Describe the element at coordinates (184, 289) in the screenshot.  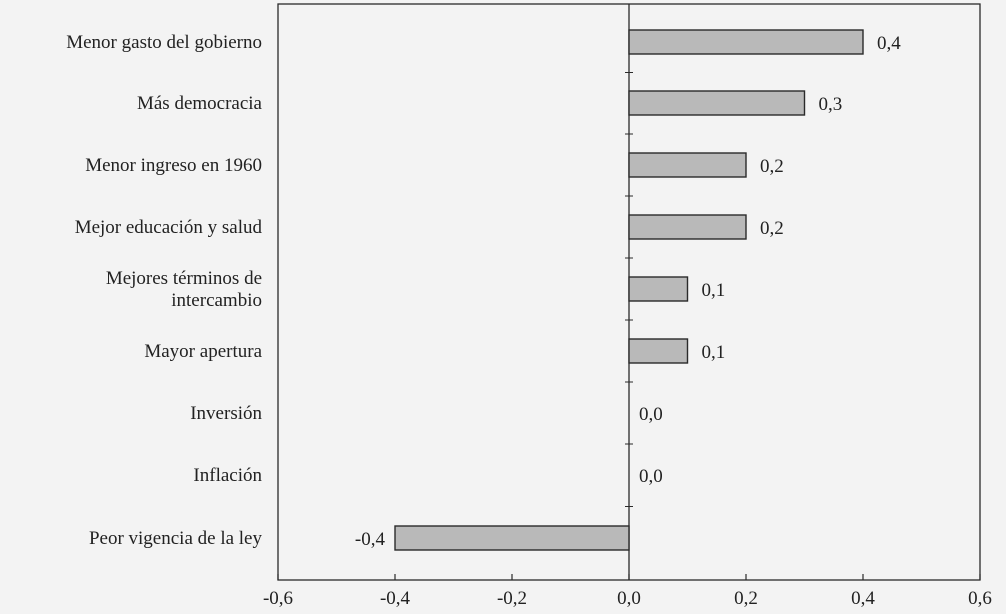
I see `category-label: Mejores términos de intercambio` at that location.